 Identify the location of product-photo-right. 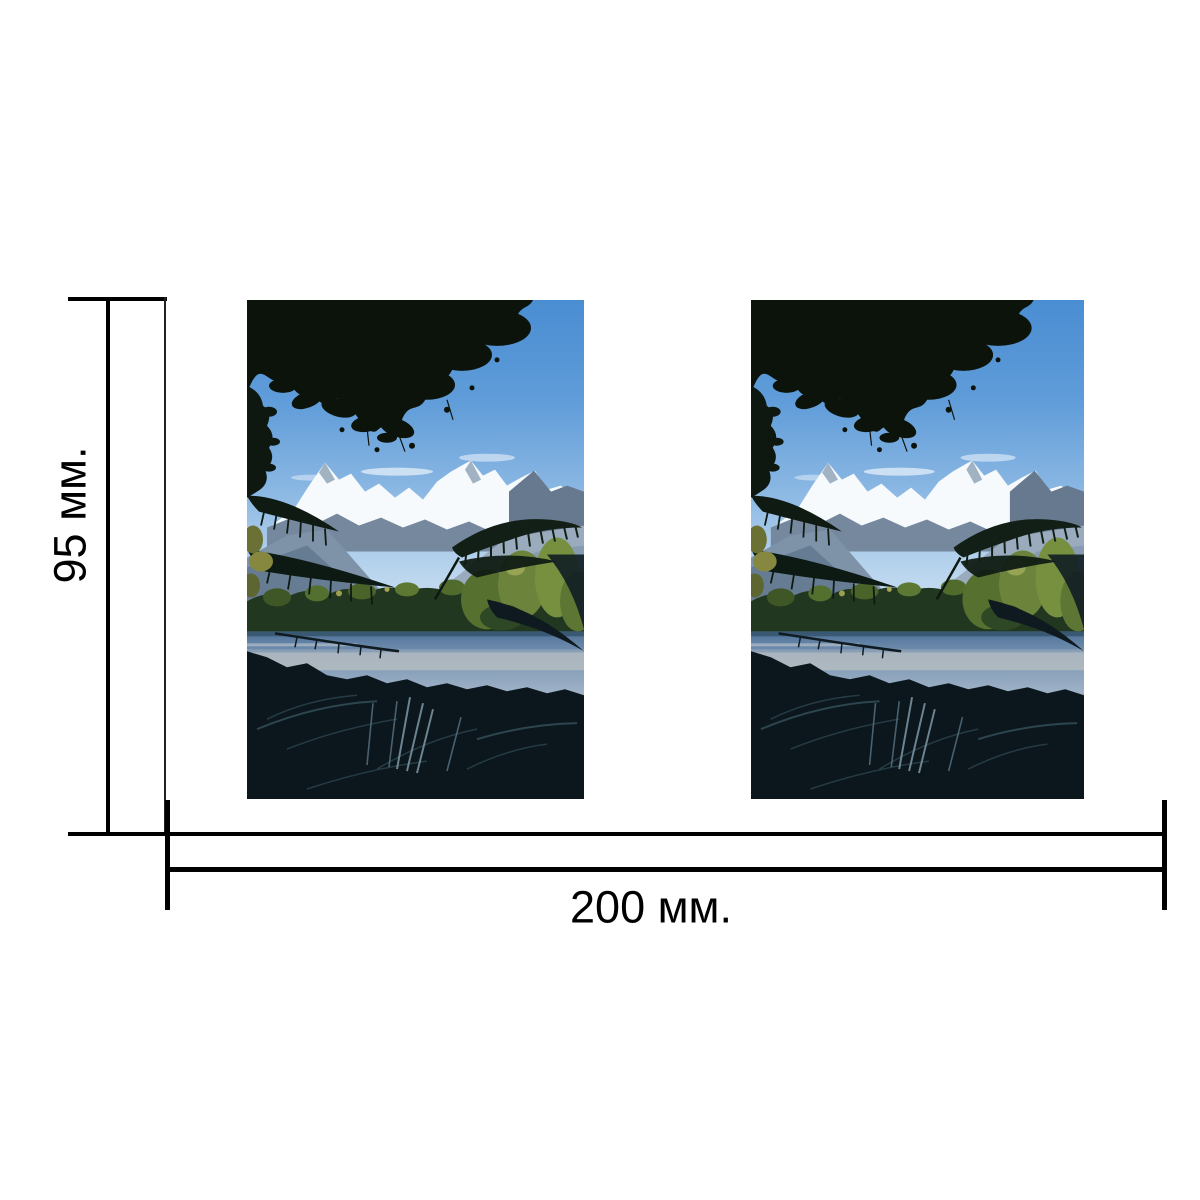
(917, 549).